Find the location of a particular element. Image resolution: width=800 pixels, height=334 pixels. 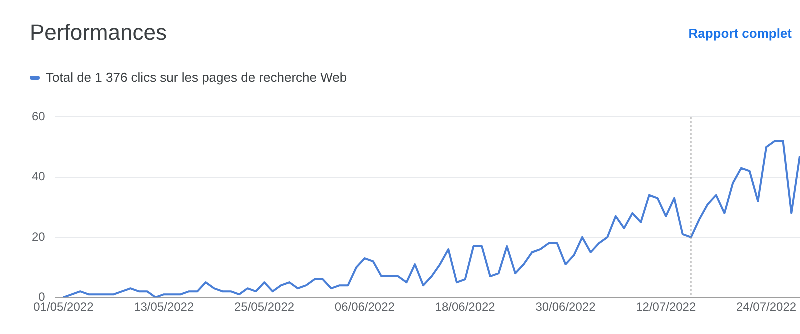

x-tick-label: 25/05/2022 is located at coordinates (264, 307).